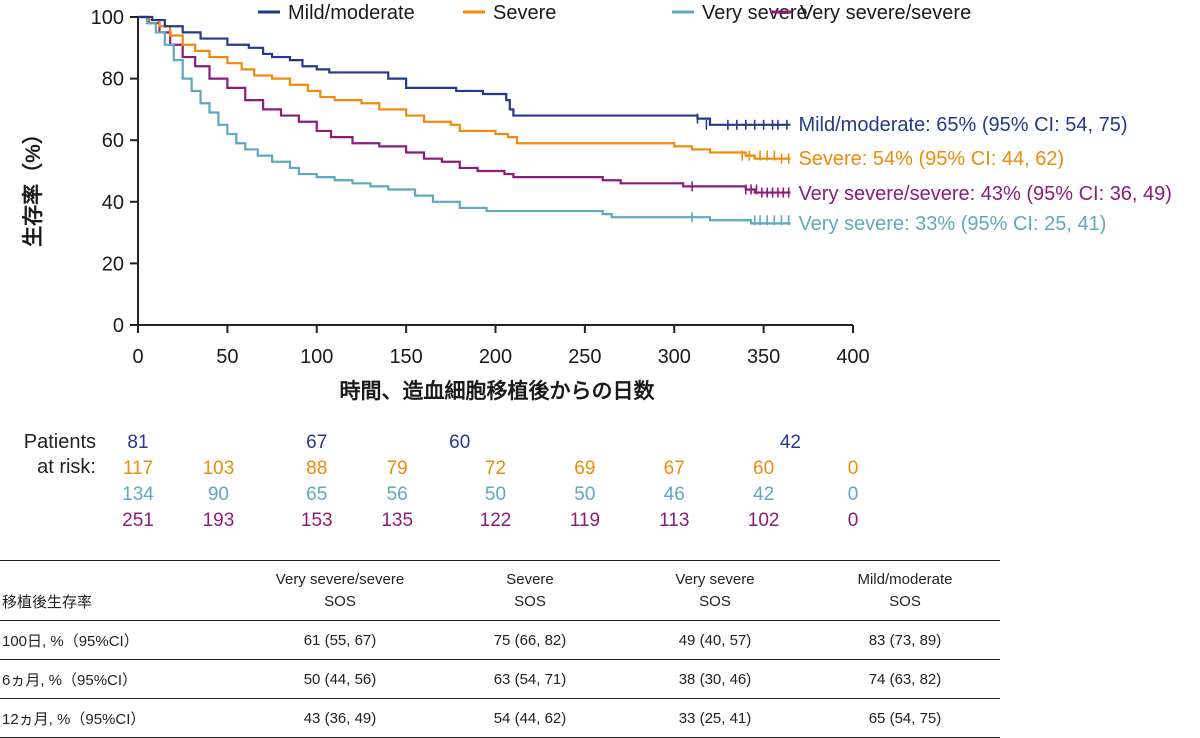  What do you see at coordinates (962, 125) in the screenshot?
I see `annotation-mild-moderate: Mild/moderate: 65% (95% CI: 54, 75)` at bounding box center [962, 125].